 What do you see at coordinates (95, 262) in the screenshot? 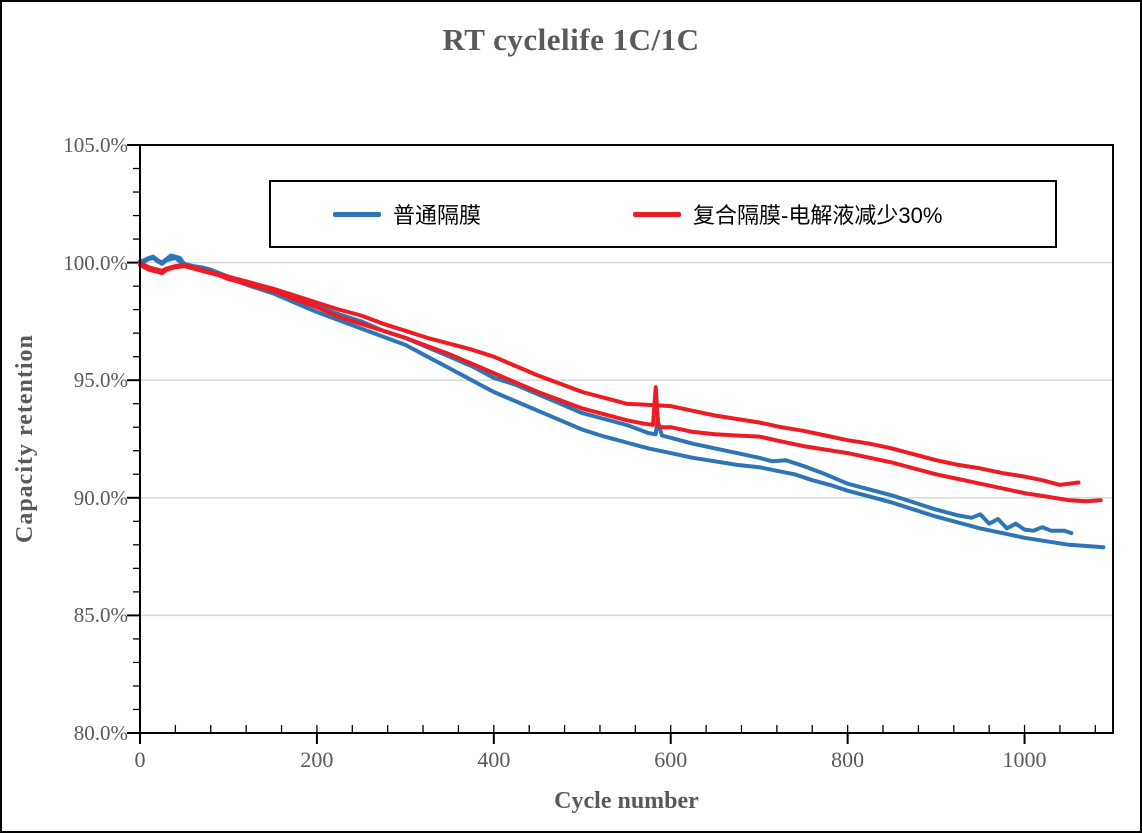
I see `y-tick-label: 100.0%` at bounding box center [95, 262].